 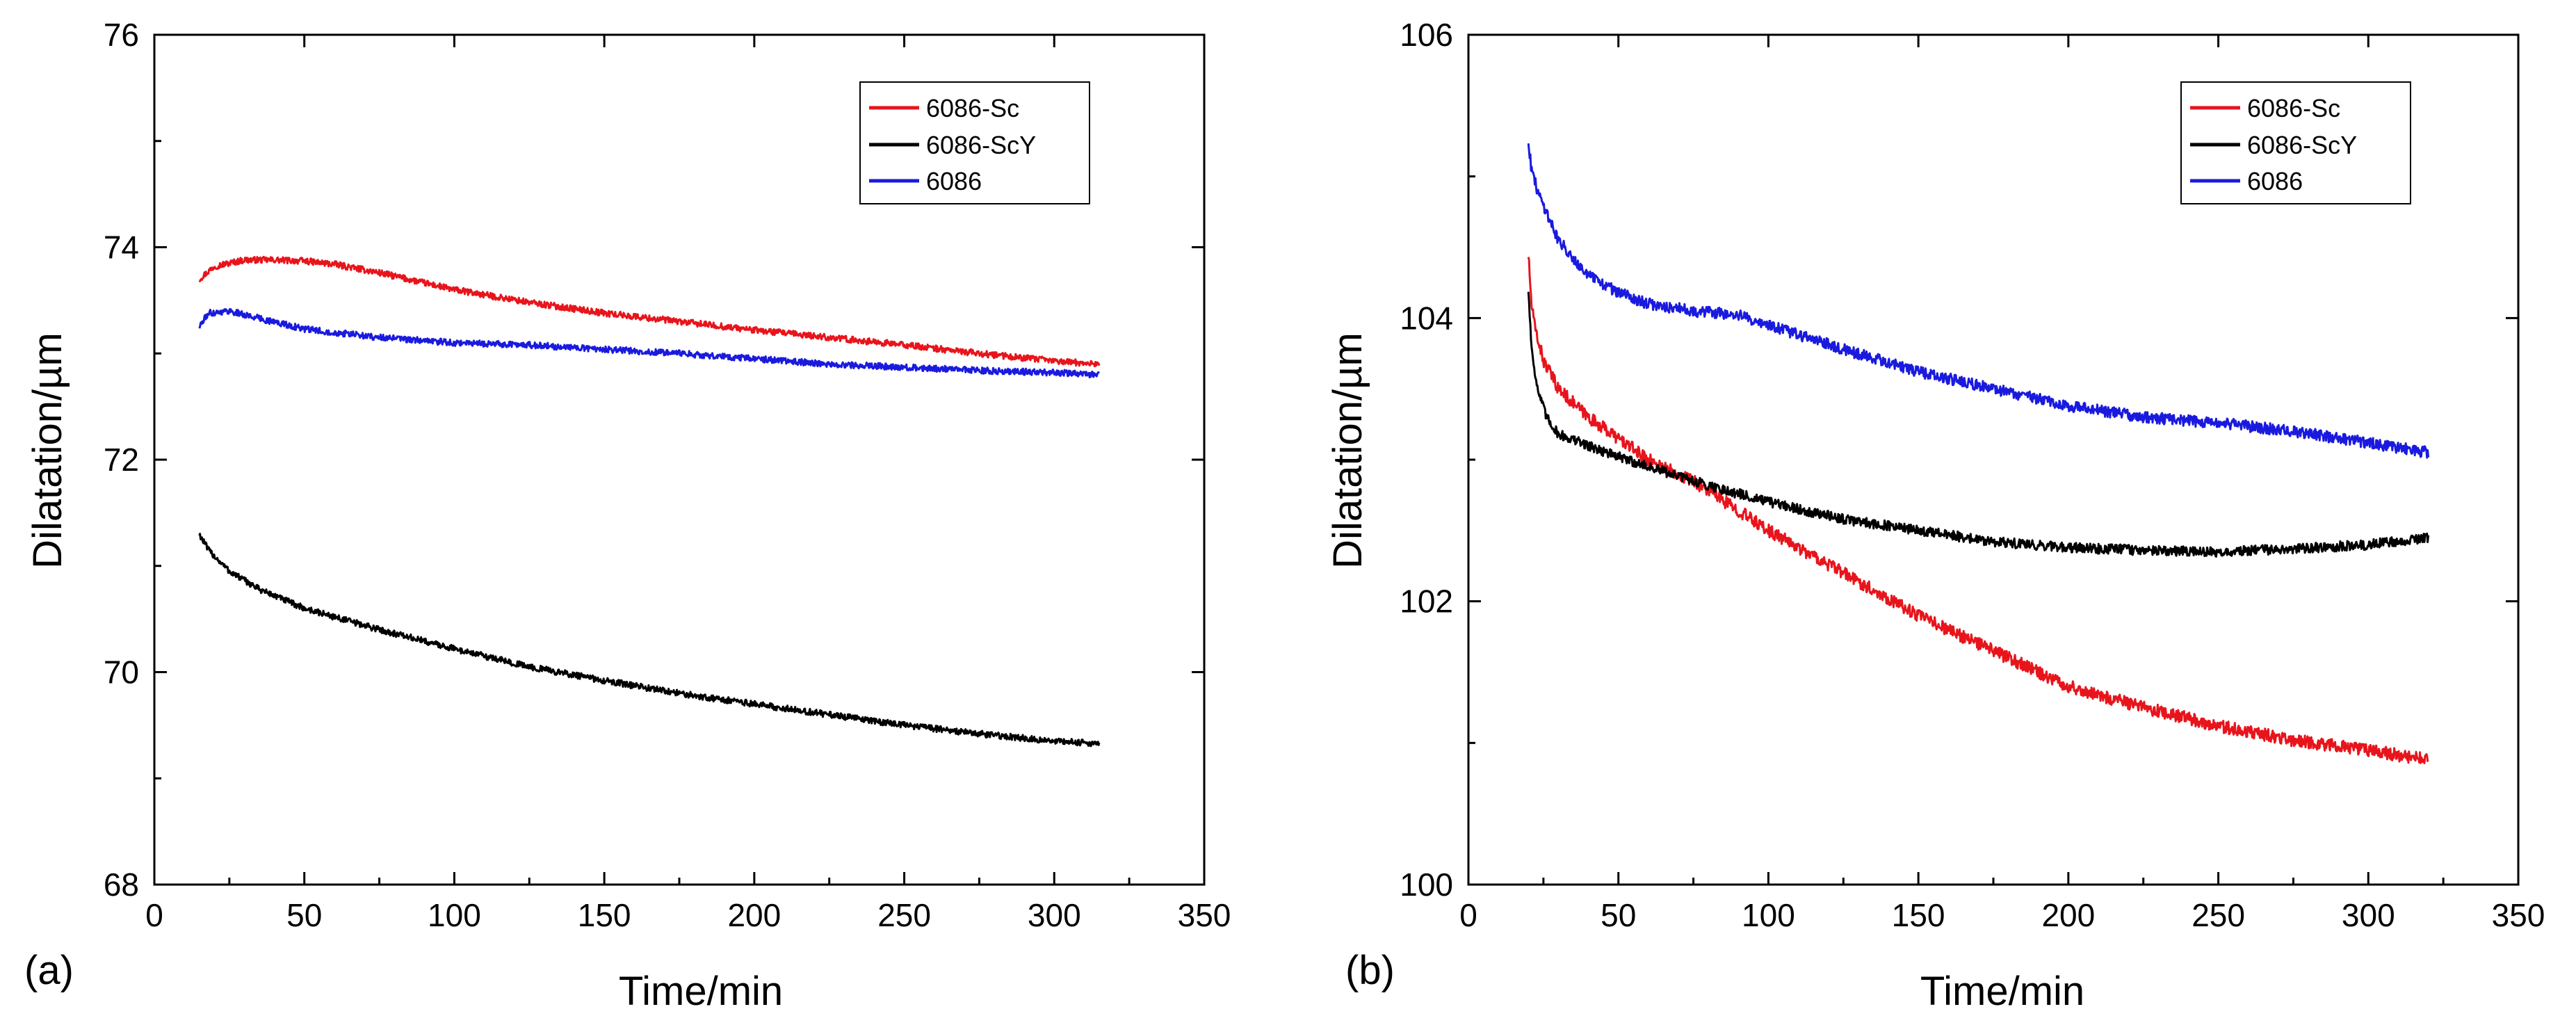 What do you see at coordinates (121, 460) in the screenshot?
I see `y-tick-label: 72` at bounding box center [121, 460].